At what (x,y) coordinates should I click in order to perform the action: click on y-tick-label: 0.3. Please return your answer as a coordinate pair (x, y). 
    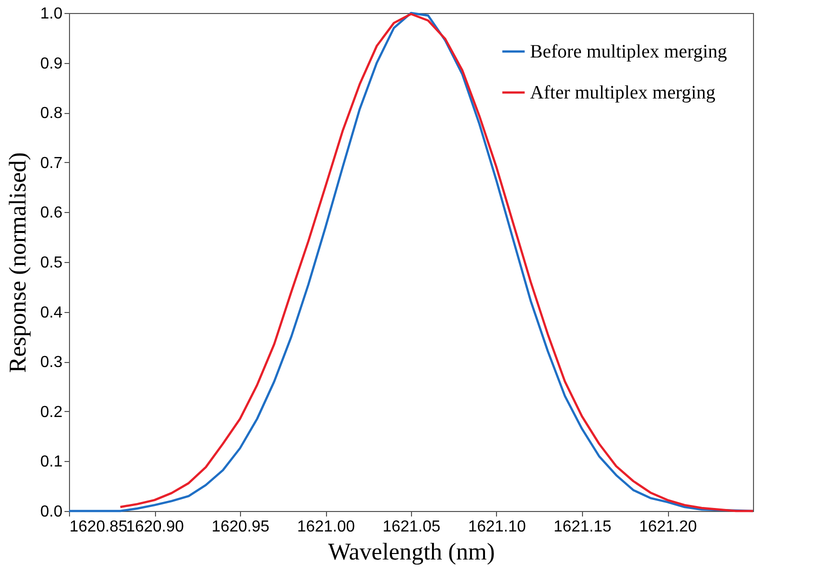
    Looking at the image, I should click on (51, 363).